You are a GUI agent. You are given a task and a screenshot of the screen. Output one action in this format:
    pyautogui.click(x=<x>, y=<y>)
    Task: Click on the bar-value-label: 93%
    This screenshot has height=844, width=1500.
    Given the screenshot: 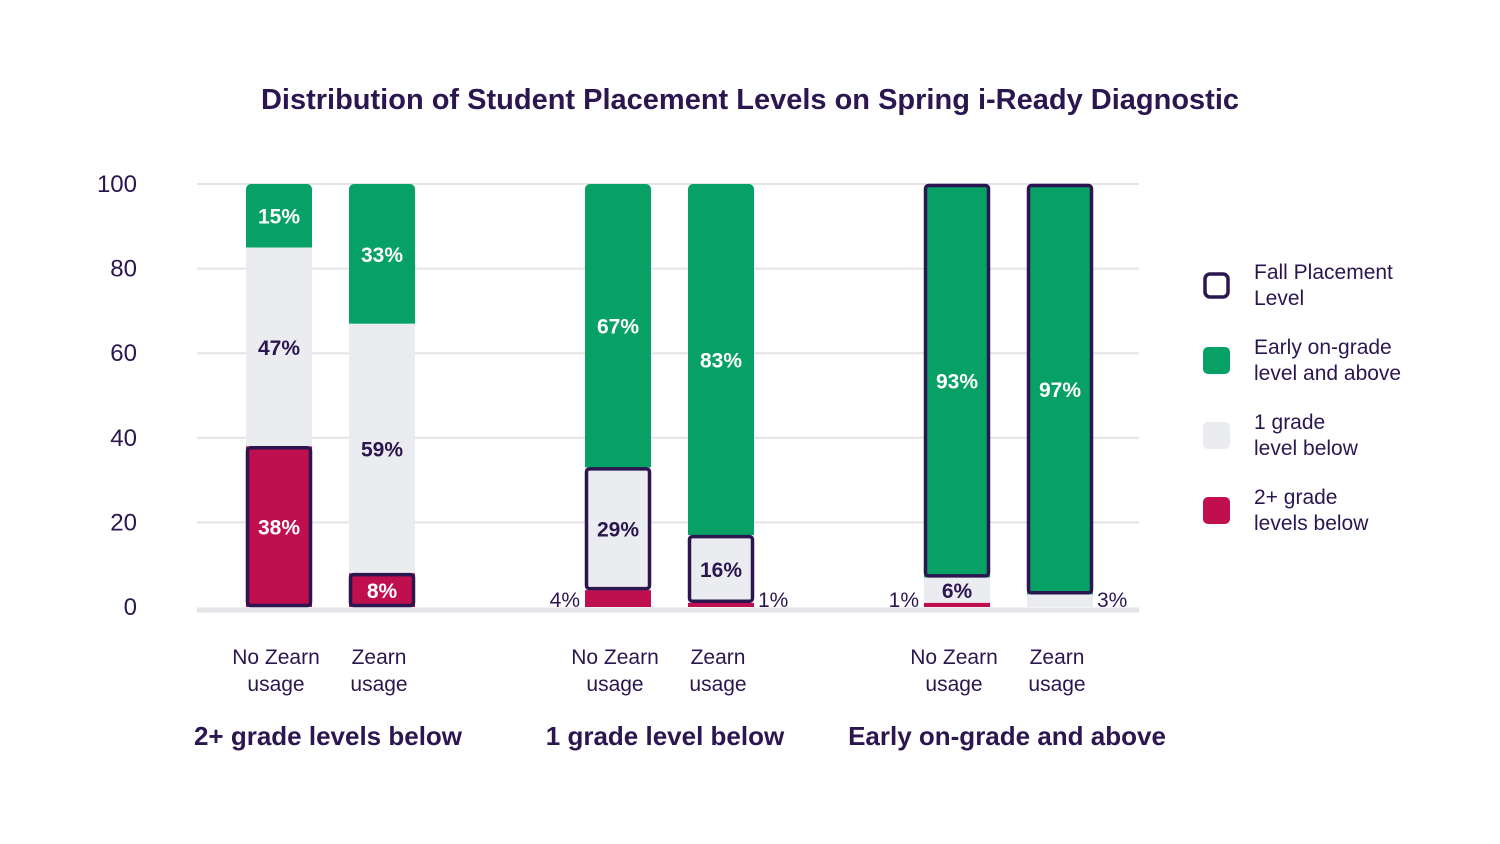 What is the action you would take?
    pyautogui.click(x=957, y=382)
    